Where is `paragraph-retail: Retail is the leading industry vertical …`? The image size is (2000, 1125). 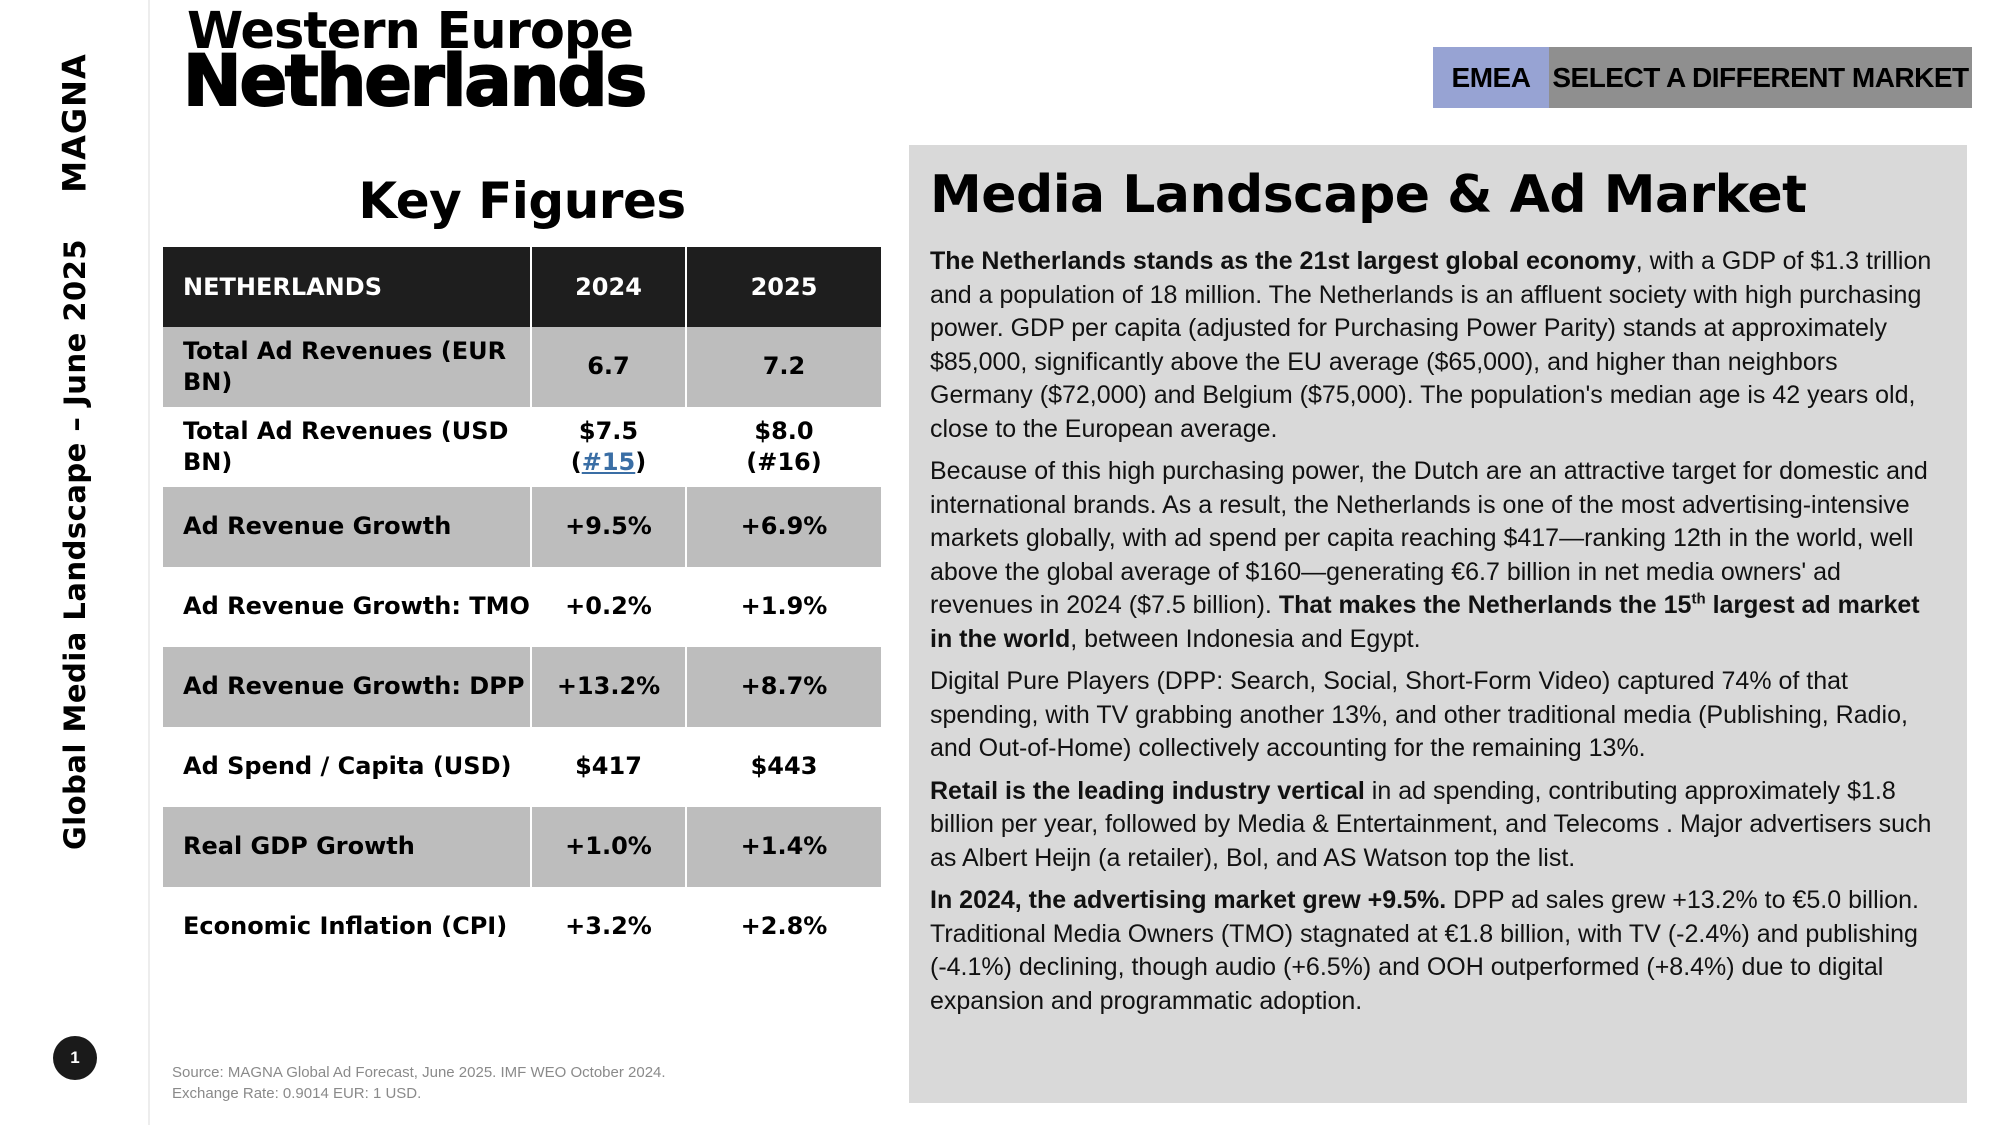
paragraph-retail: Retail is the leading industry vertical … is located at coordinates (1437, 825).